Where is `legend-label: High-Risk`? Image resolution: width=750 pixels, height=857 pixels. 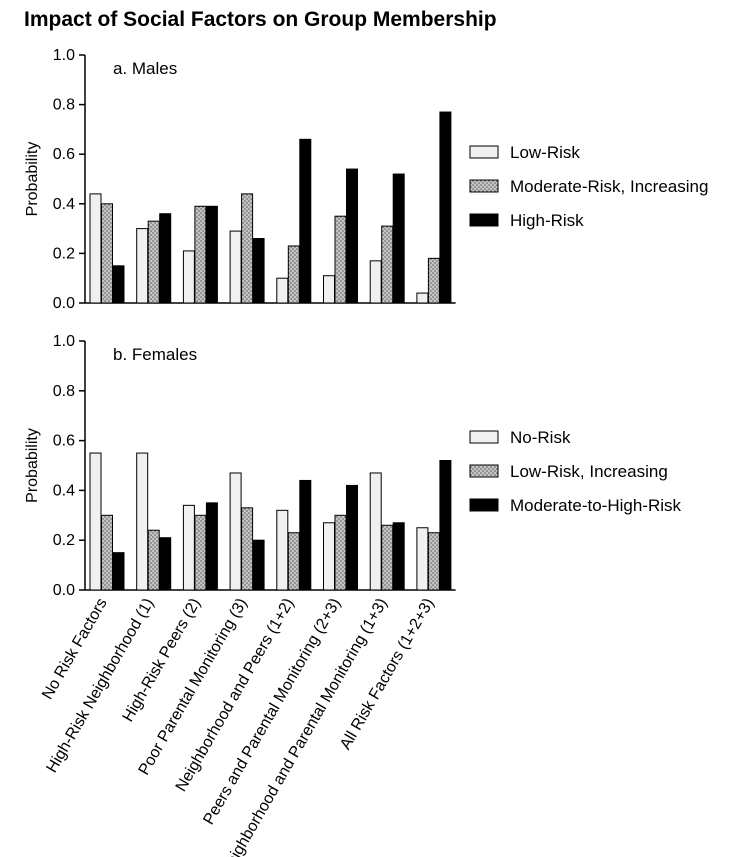
legend-label: High-Risk is located at coordinates (547, 220).